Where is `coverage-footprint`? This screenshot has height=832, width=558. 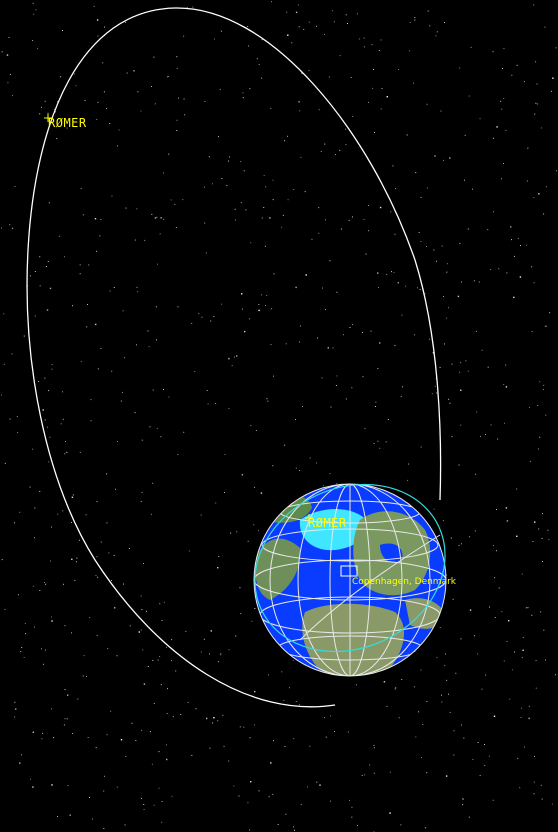 coverage-footprint is located at coordinates (350, 568).